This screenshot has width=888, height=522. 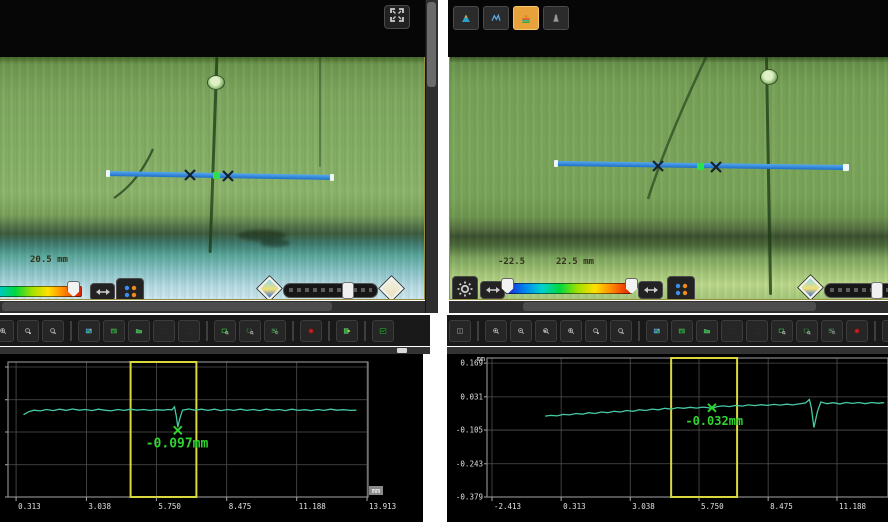 What do you see at coordinates (859, 290) in the screenshot?
I see `slider-track` at bounding box center [859, 290].